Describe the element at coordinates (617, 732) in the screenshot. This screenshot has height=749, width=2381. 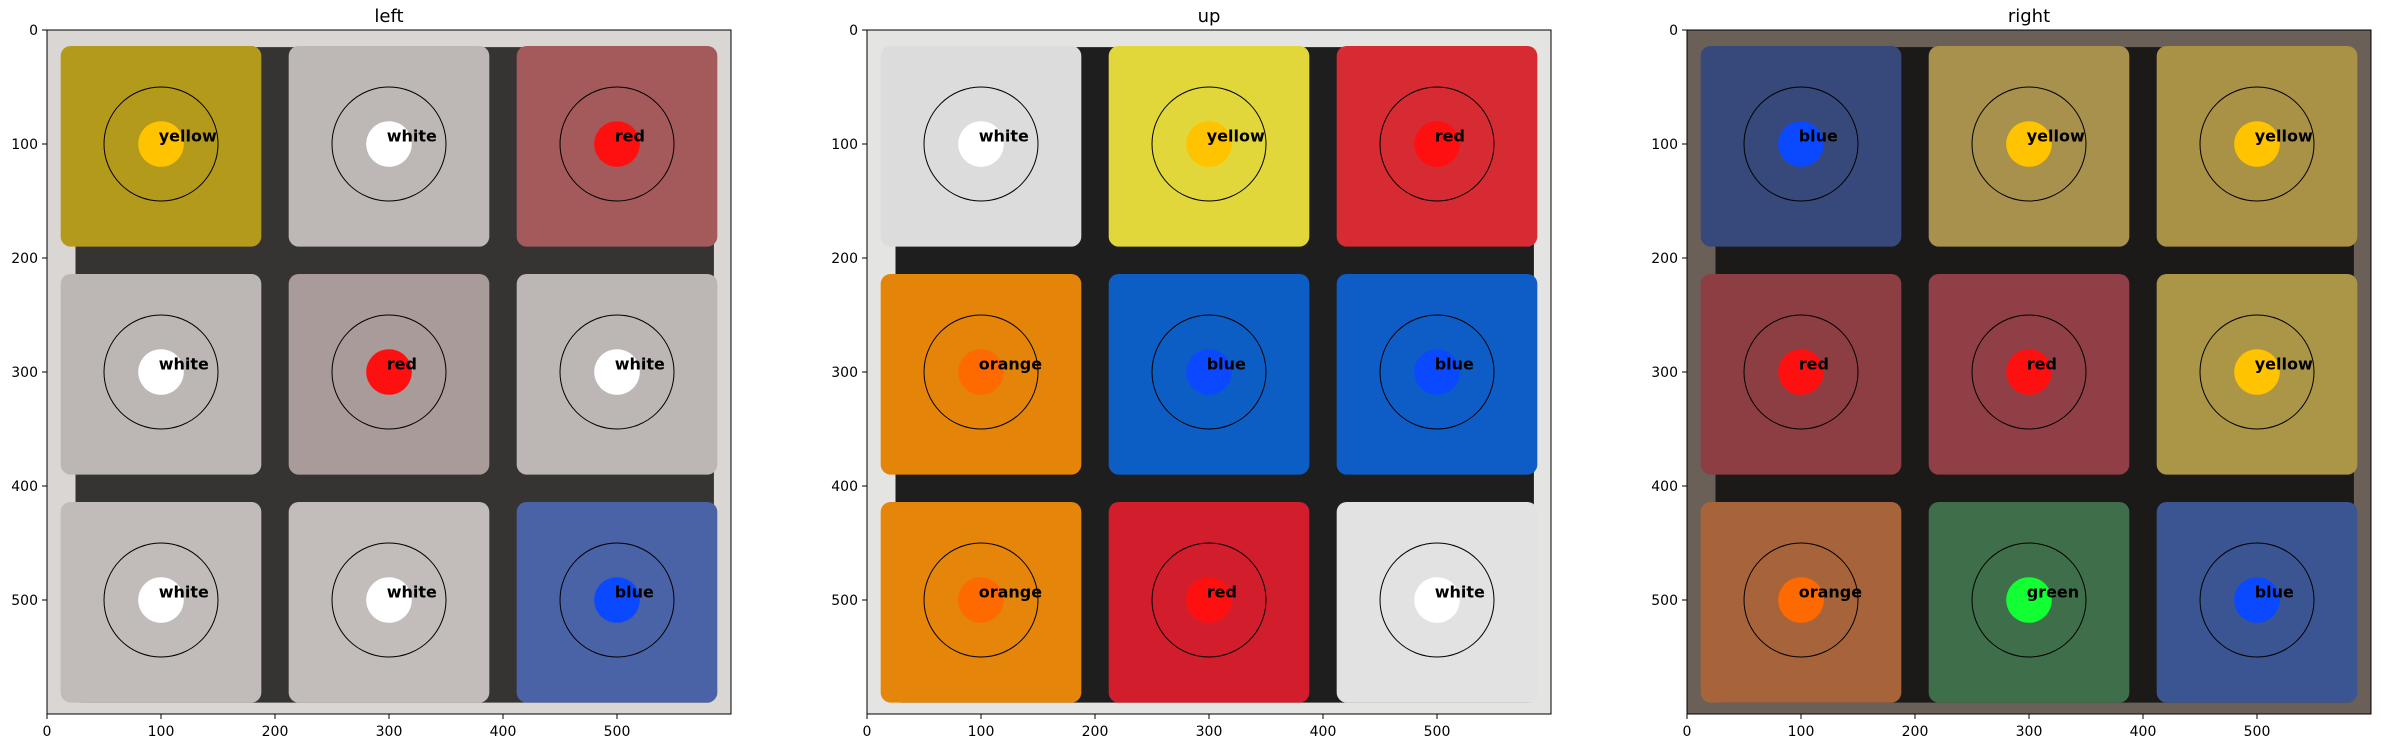
I see `x-tick-label: 500` at that location.